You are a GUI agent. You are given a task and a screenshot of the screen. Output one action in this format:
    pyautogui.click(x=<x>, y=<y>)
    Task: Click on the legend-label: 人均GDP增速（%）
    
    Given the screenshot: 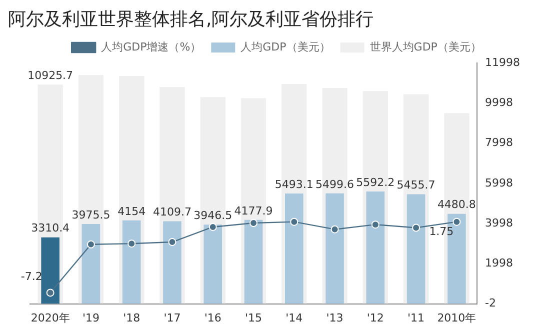 What is the action you would take?
    pyautogui.click(x=151, y=47)
    